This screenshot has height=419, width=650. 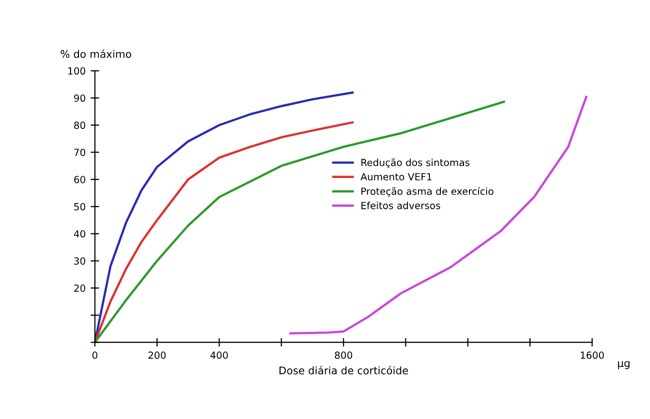 I want to click on y-tick-label: 100, so click(x=77, y=71).